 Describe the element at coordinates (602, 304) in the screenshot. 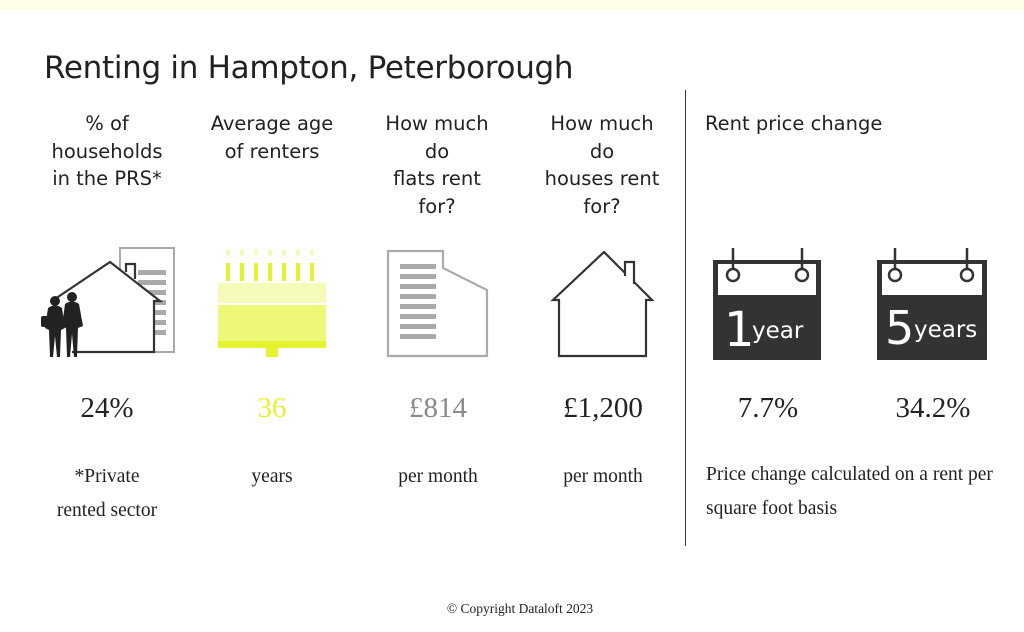

I see `house-icon` at that location.